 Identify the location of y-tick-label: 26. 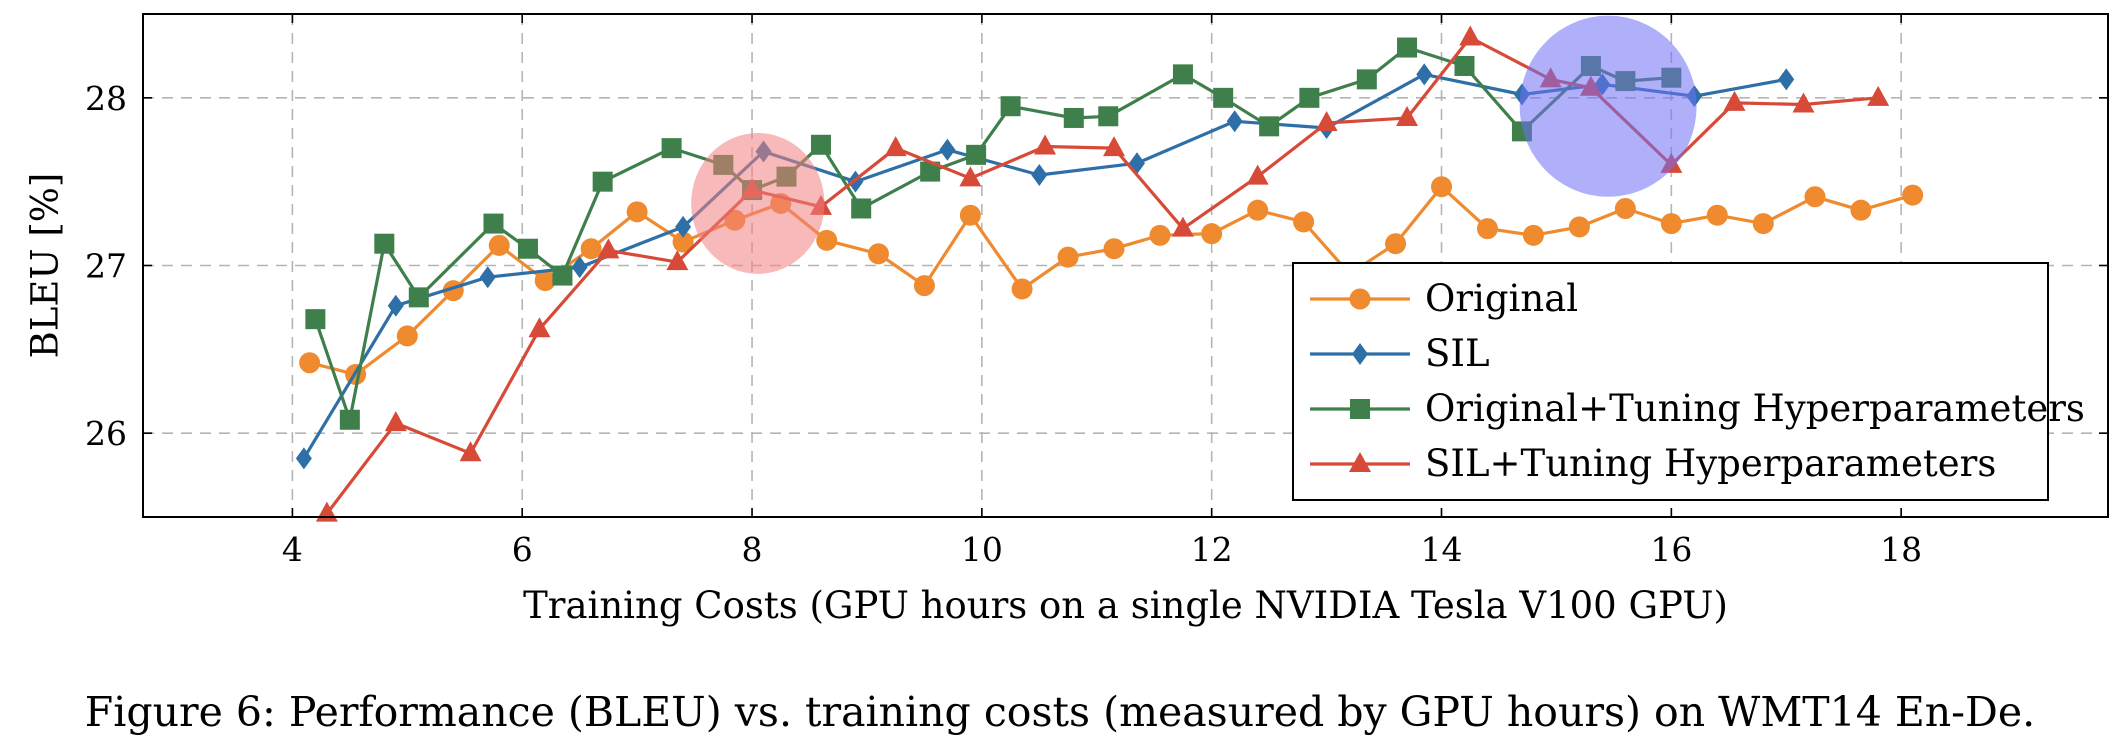
(106, 433).